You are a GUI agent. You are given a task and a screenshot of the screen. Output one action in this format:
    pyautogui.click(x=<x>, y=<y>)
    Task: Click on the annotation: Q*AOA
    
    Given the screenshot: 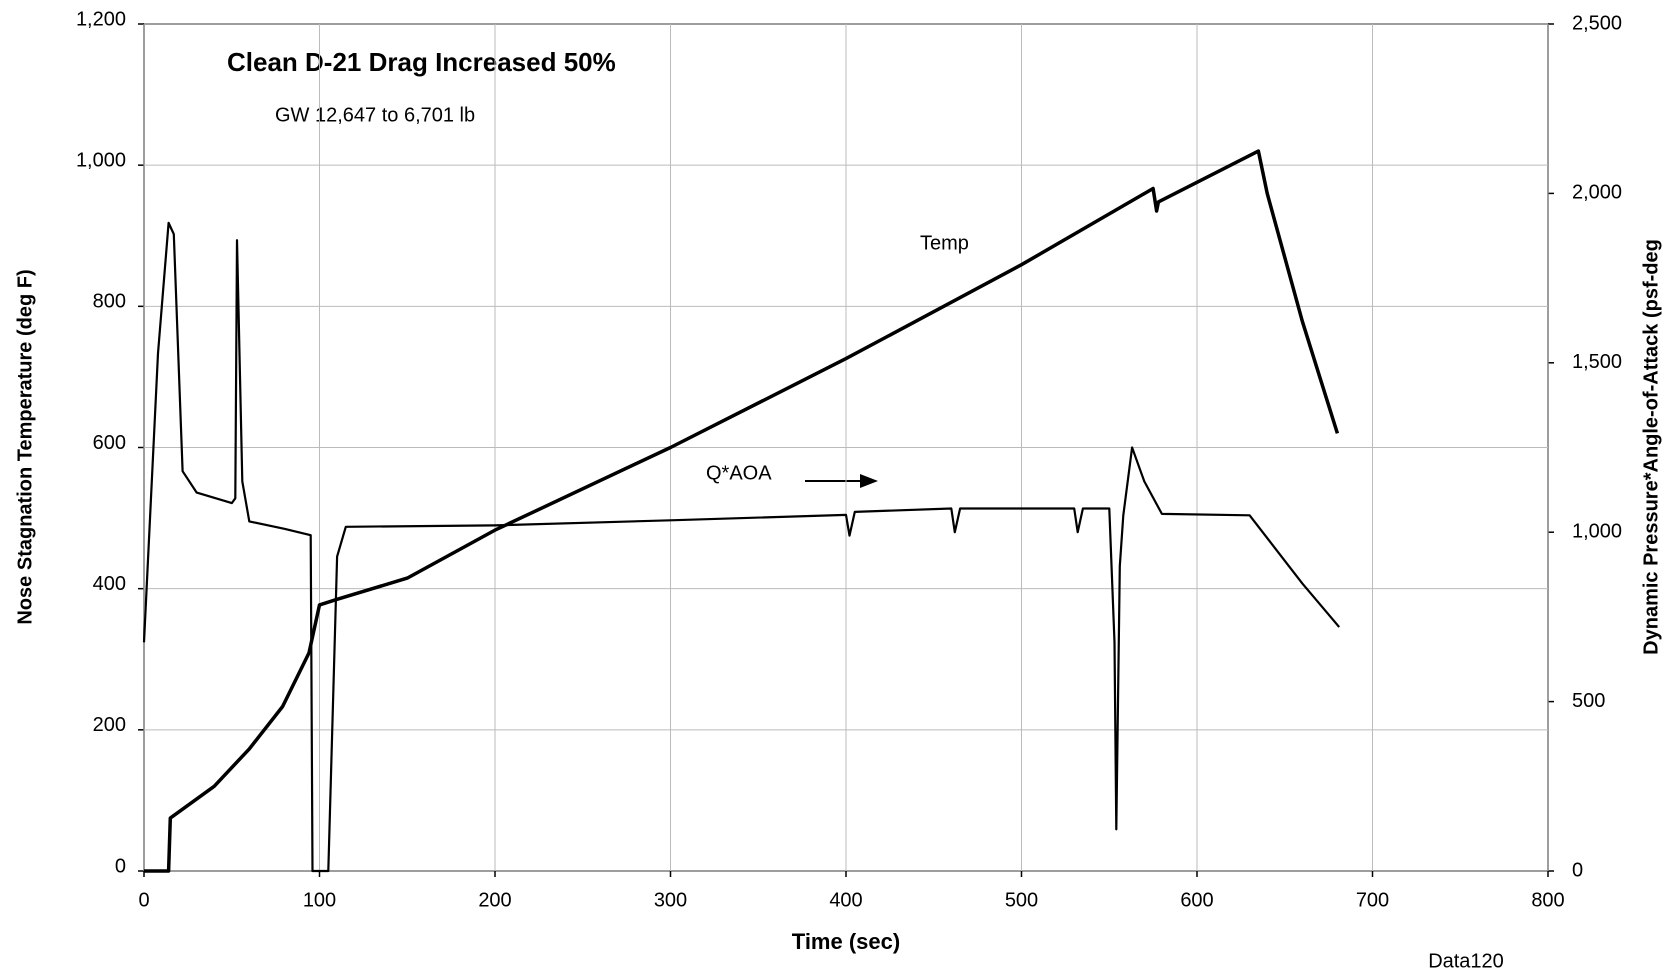 What is the action you would take?
    pyautogui.click(x=739, y=473)
    